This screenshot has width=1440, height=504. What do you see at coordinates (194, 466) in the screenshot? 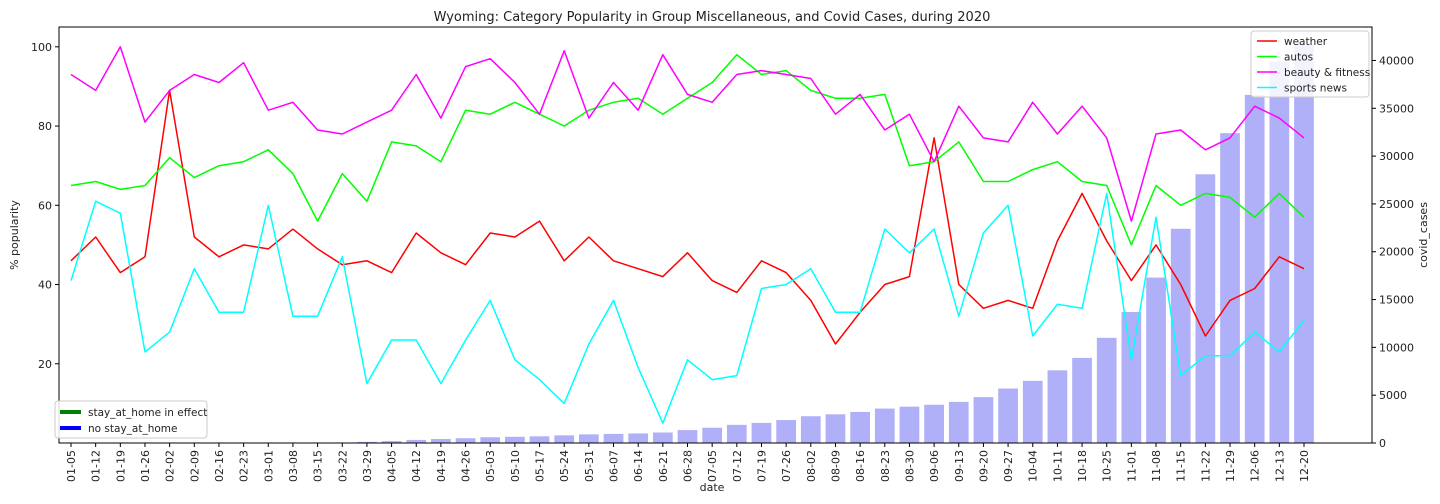
I see `x-tick-label: 02-09` at bounding box center [194, 466].